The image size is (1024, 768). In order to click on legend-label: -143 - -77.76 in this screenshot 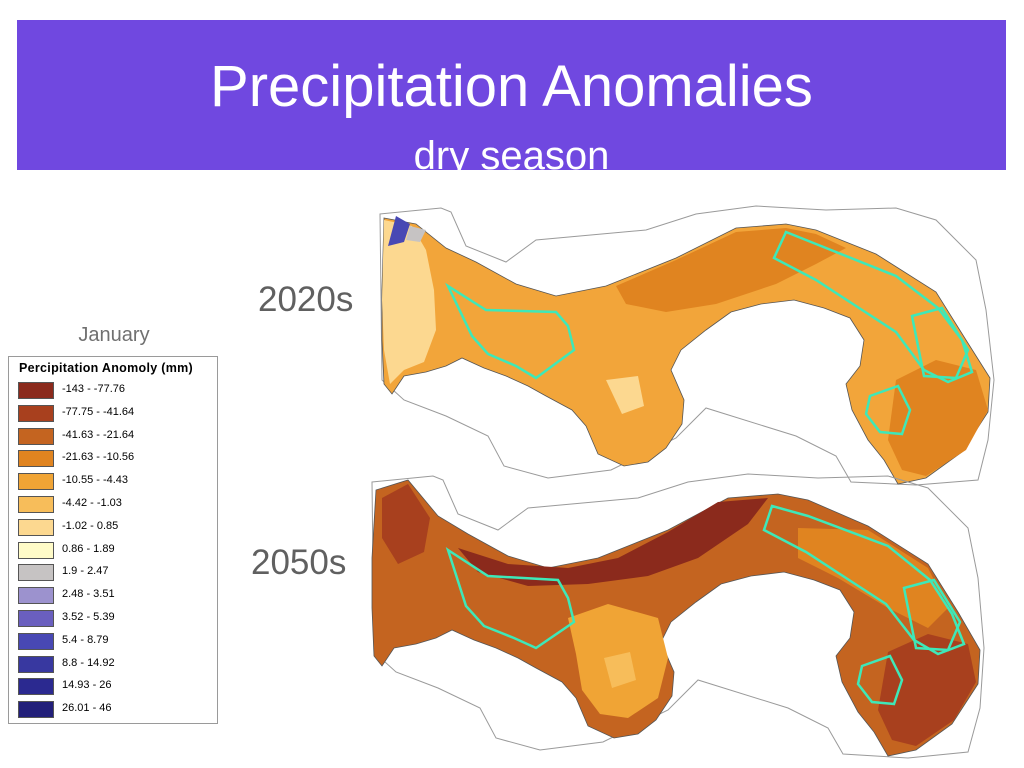, I will do `click(93, 389)`.